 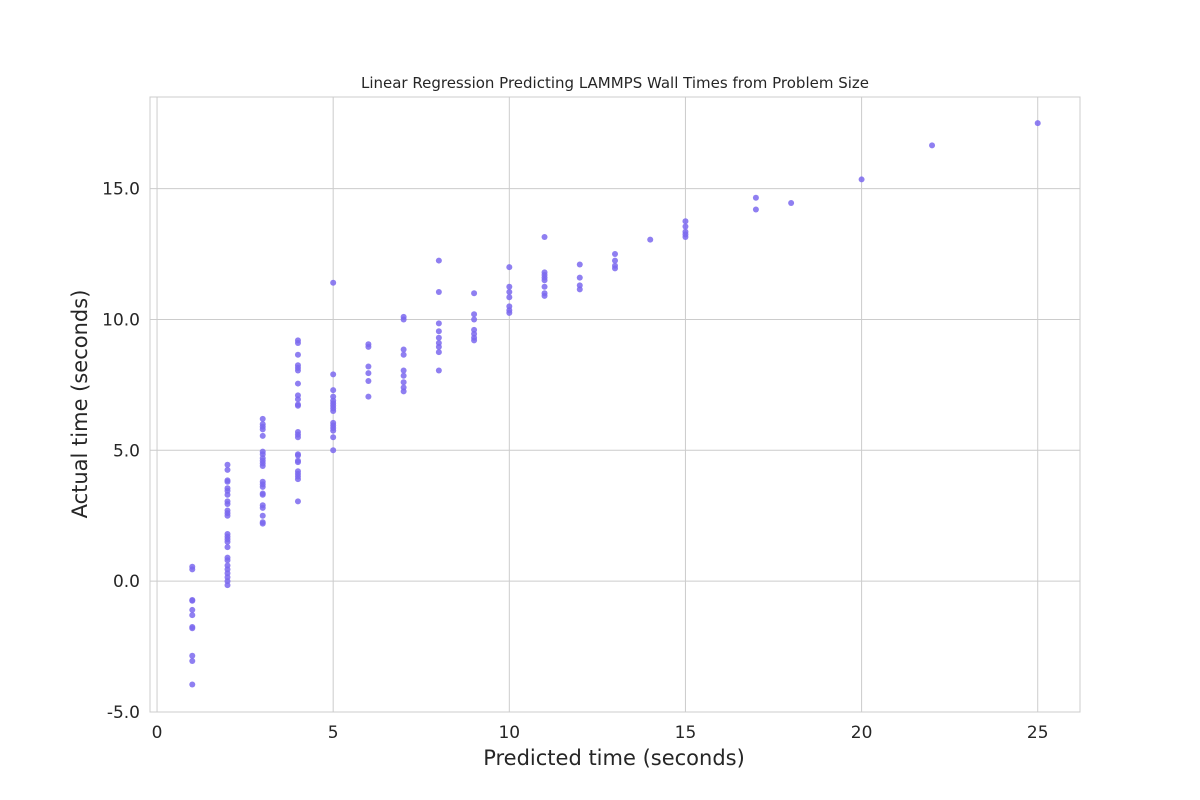 What do you see at coordinates (126, 582) in the screenshot?
I see `y-tick-label: 0.0` at bounding box center [126, 582].